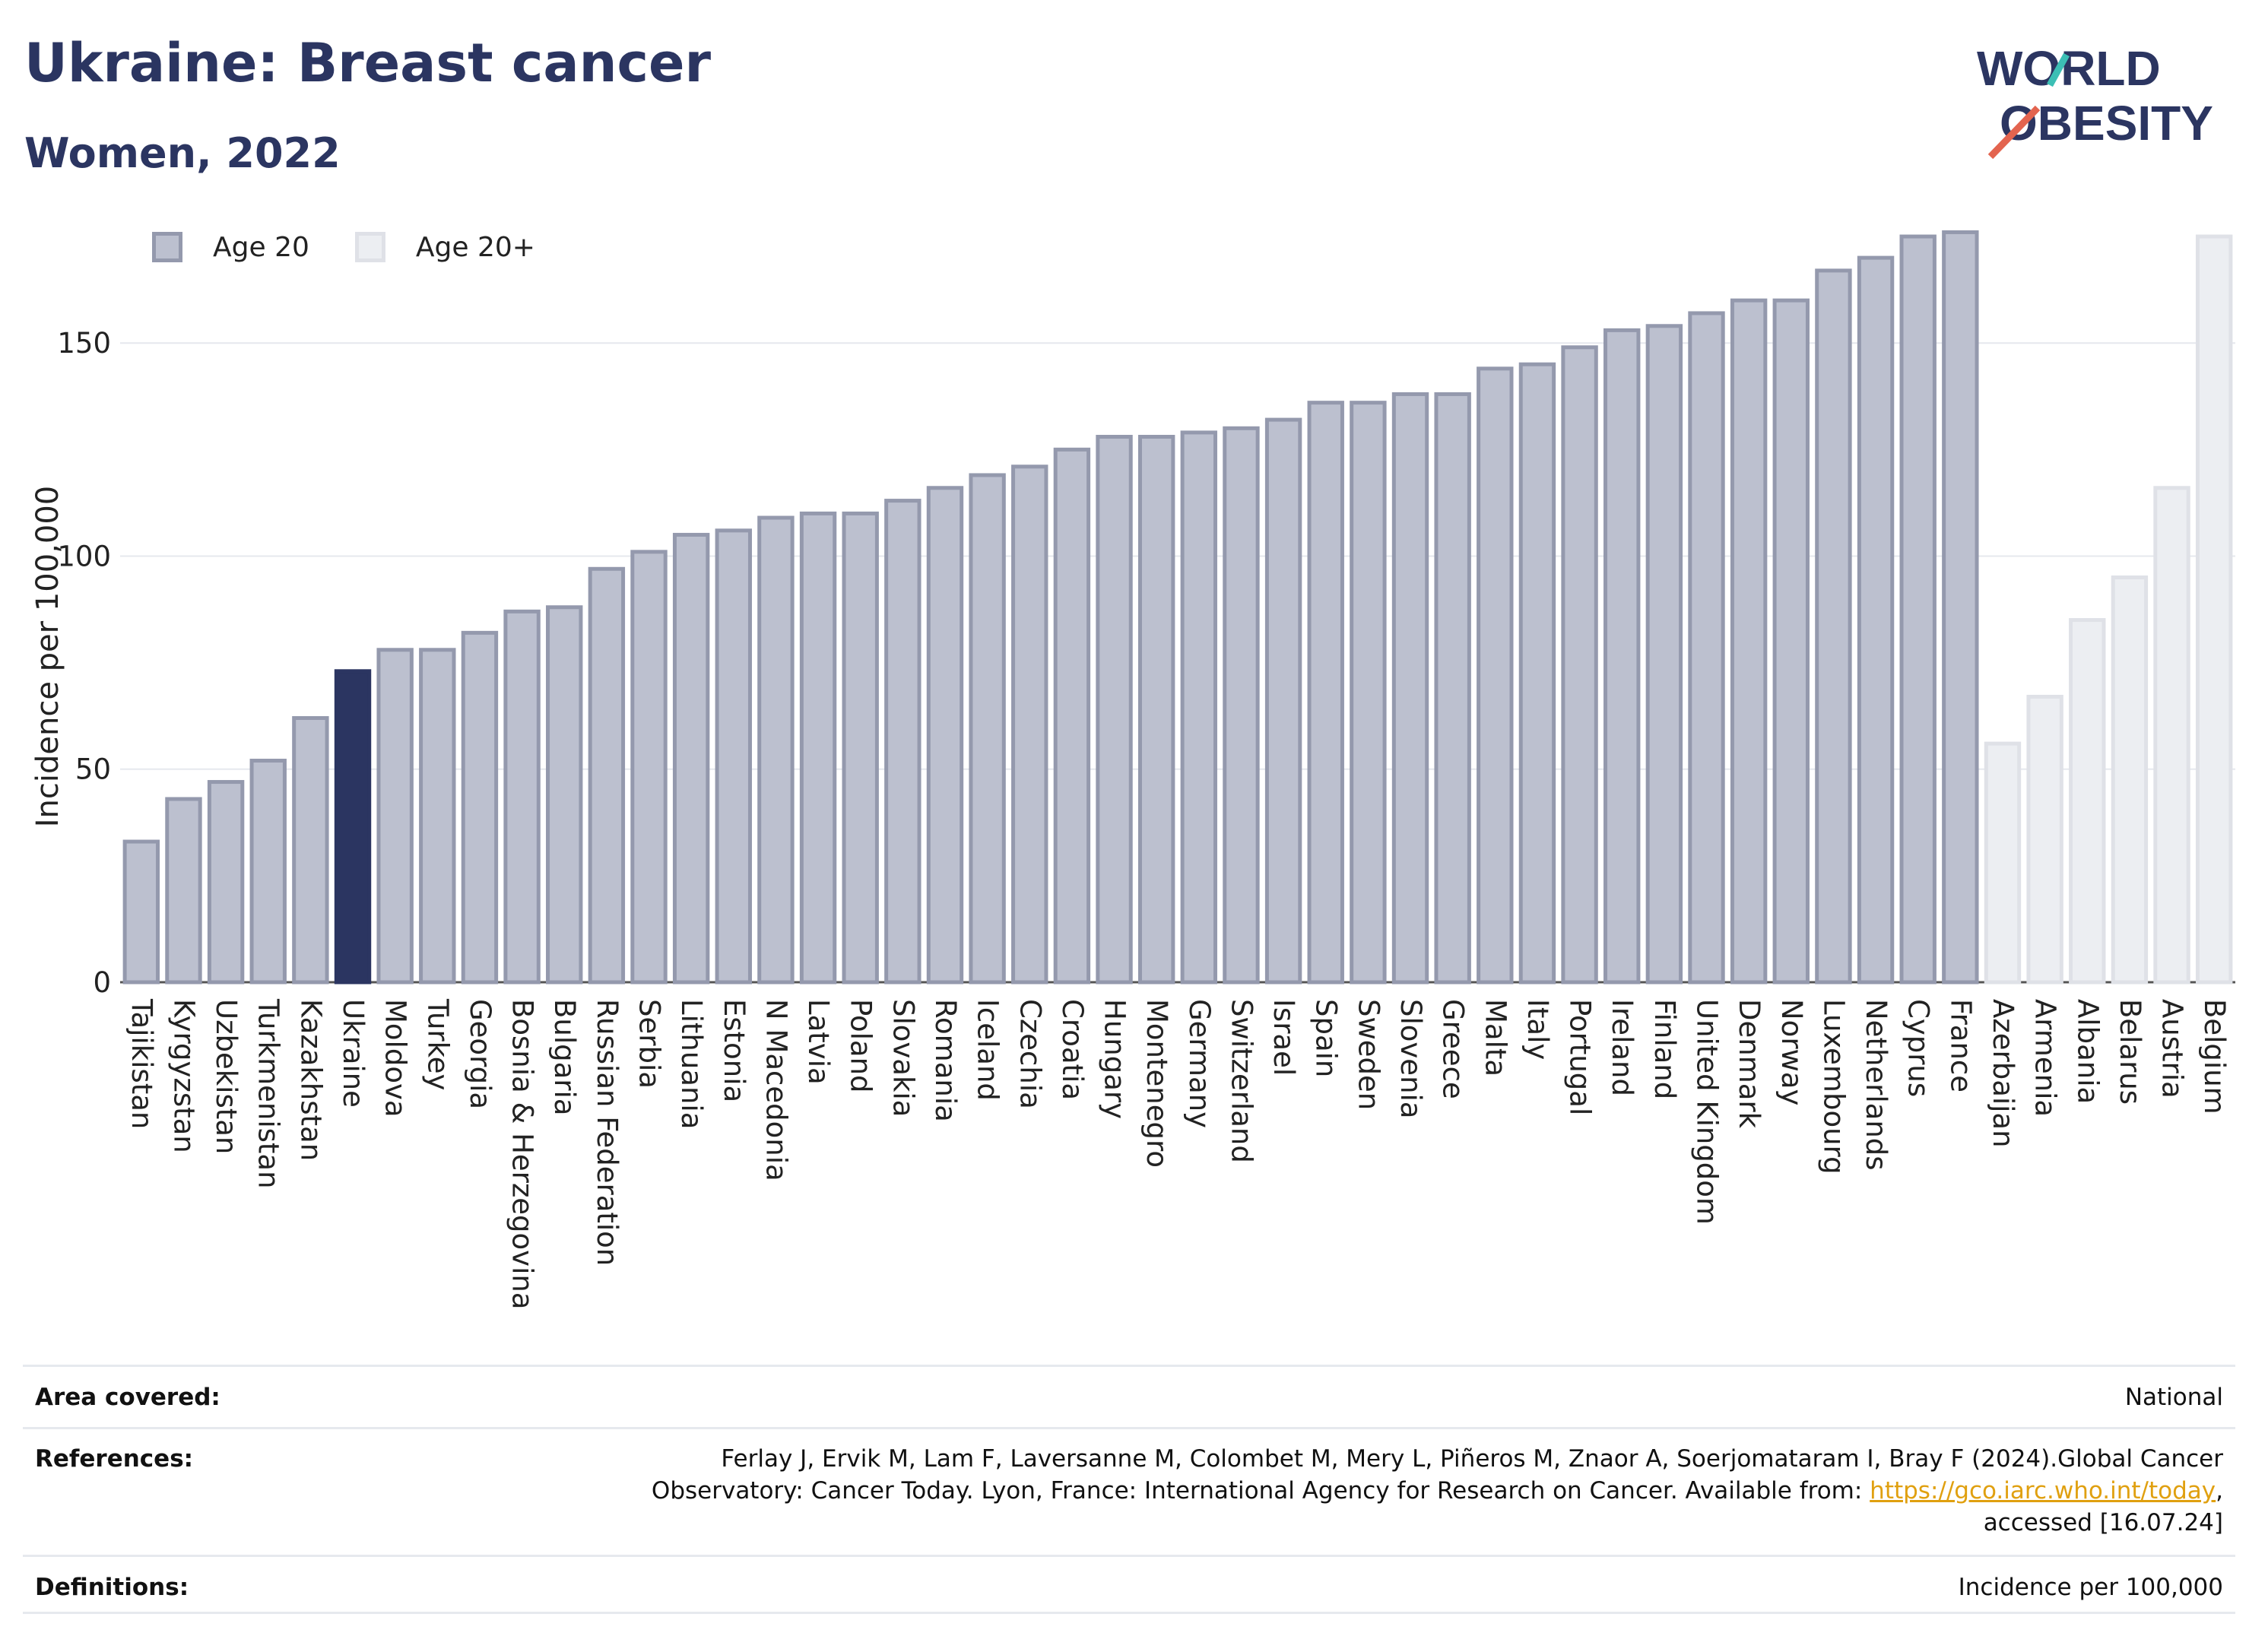 The width and height of the screenshot is (2249, 1652). Describe the element at coordinates (1410, 688) in the screenshot. I see `bar-slovenia` at that location.